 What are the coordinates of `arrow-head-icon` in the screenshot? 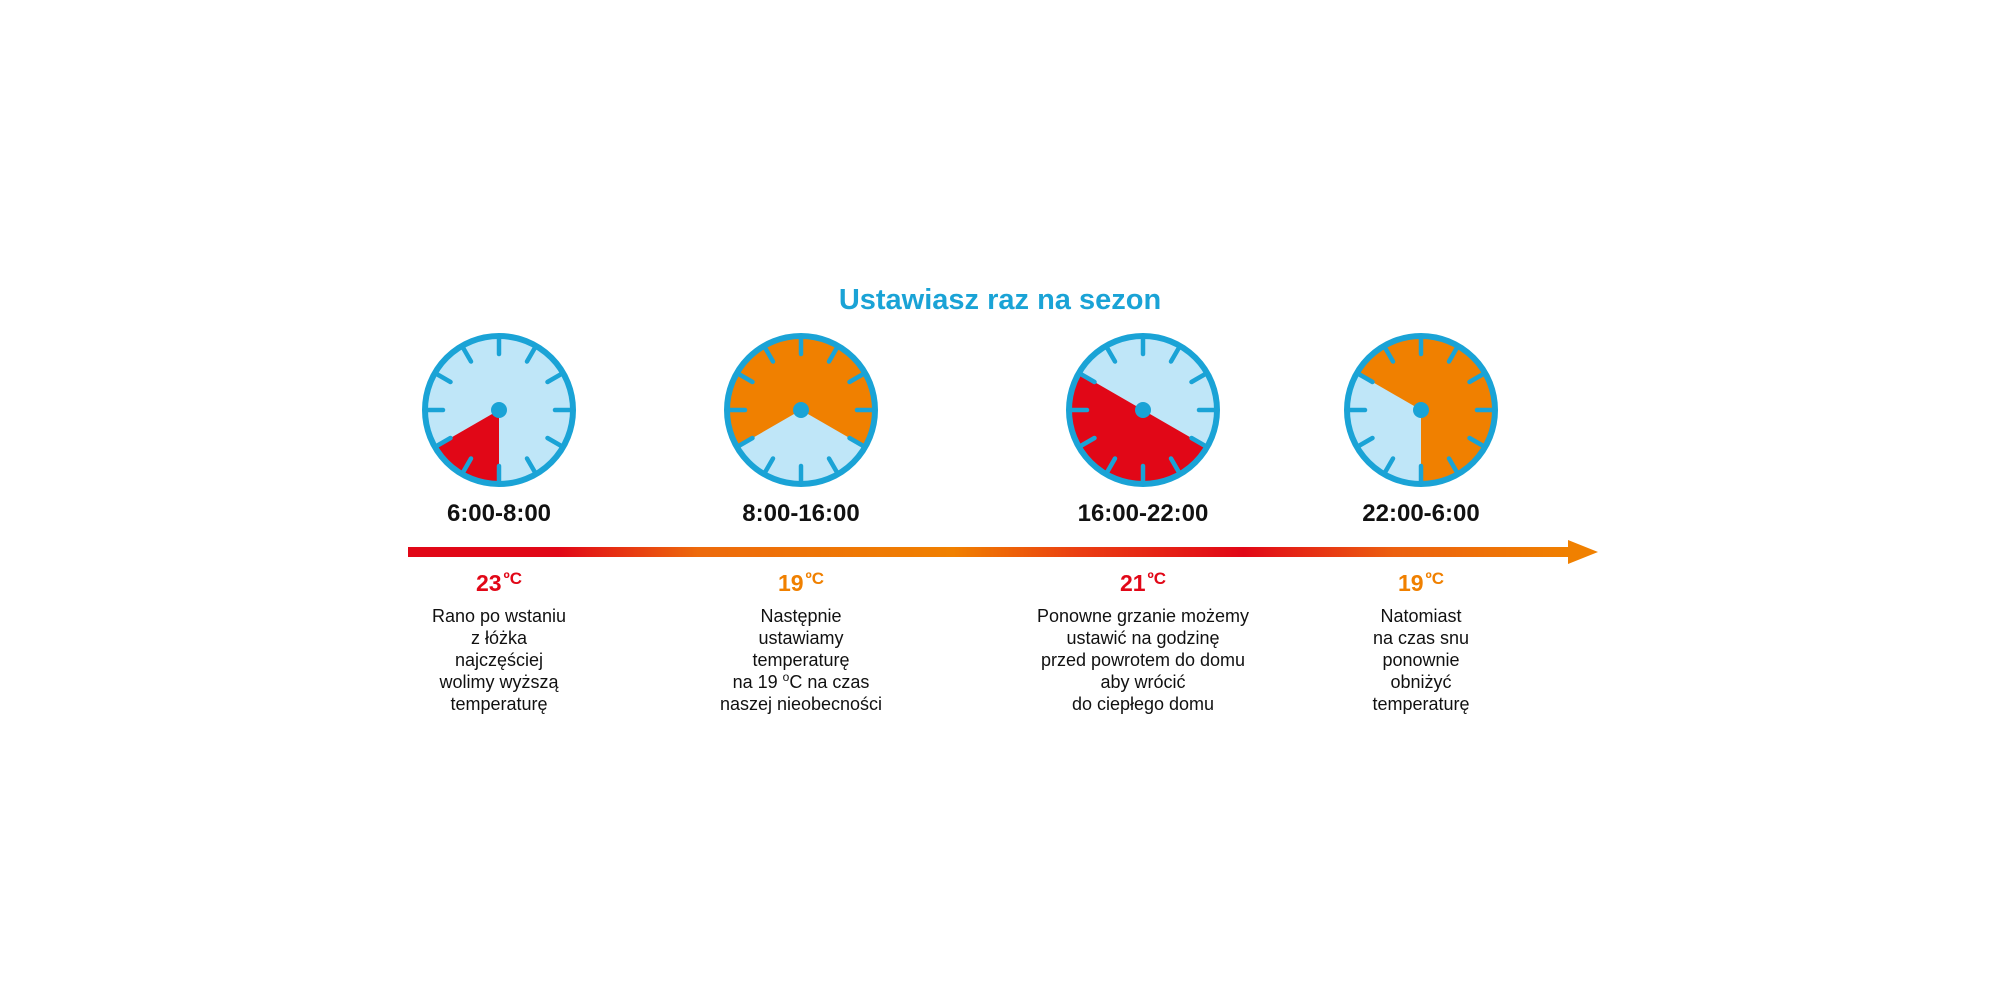 It's located at (1583, 552).